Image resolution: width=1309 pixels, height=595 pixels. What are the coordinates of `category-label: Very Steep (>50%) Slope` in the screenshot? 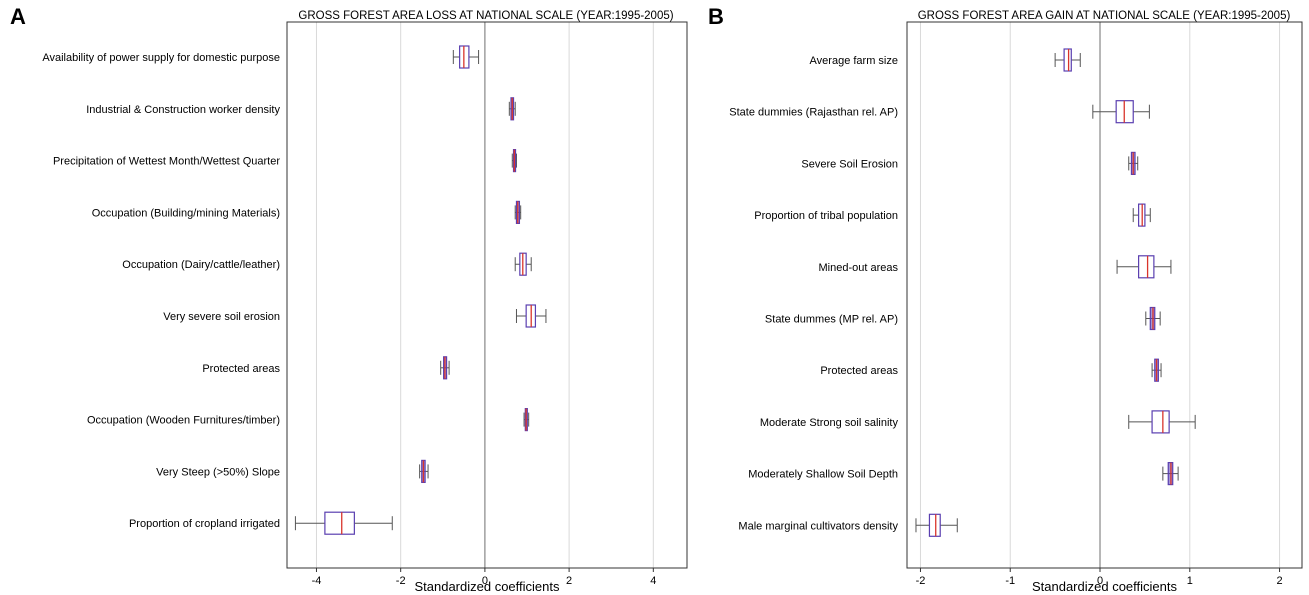 It's located at (218, 472).